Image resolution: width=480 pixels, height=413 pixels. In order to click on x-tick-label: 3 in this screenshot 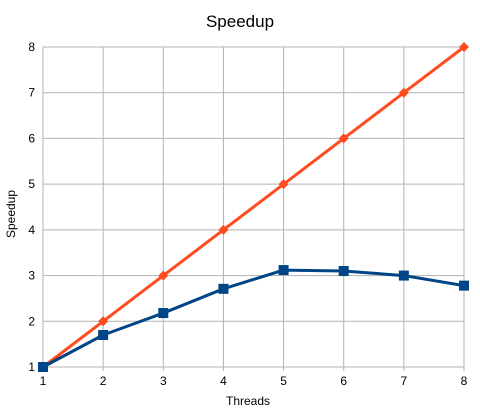, I will do `click(163, 381)`.